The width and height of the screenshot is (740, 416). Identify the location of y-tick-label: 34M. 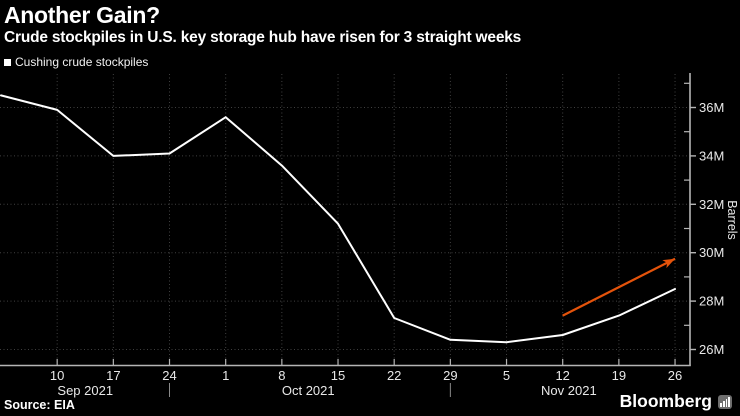
(711, 155).